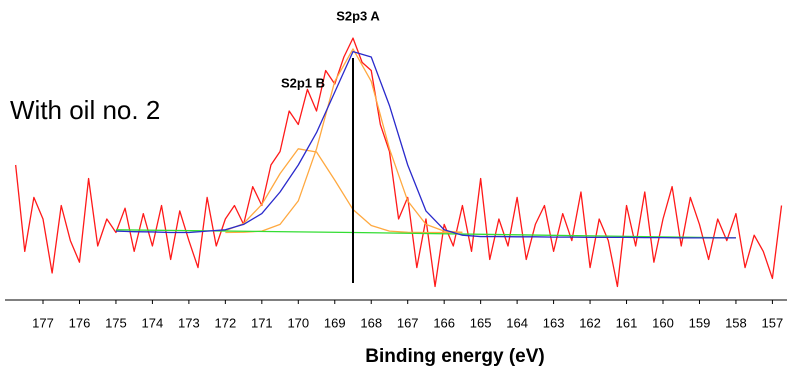  I want to click on x-tick-label: 167, so click(408, 322).